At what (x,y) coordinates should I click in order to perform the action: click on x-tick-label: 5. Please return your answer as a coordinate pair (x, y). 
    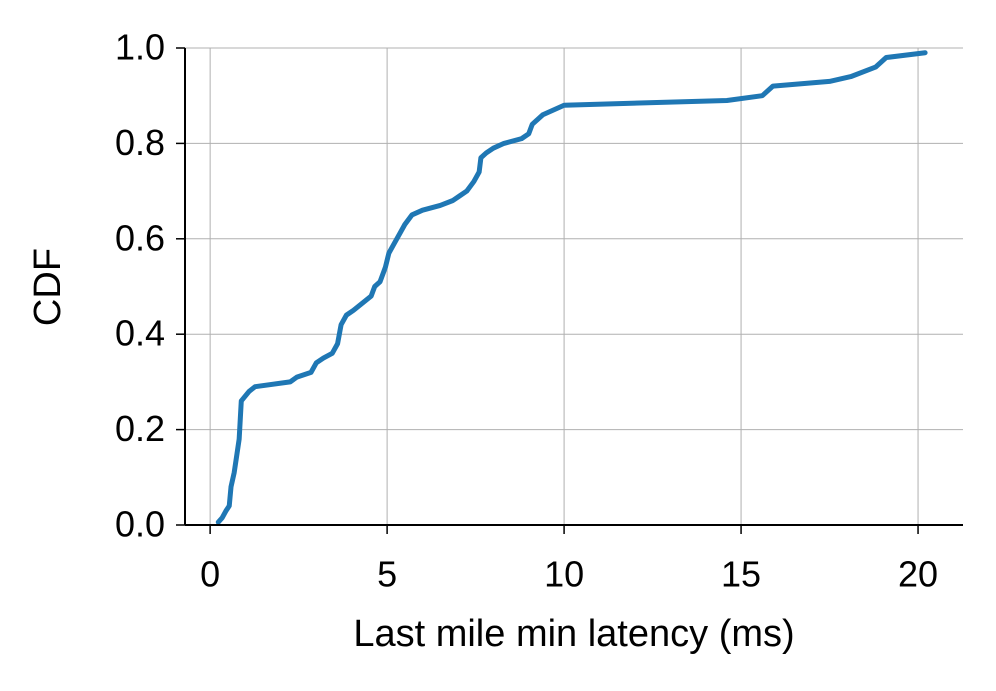
    Looking at the image, I should click on (387, 574).